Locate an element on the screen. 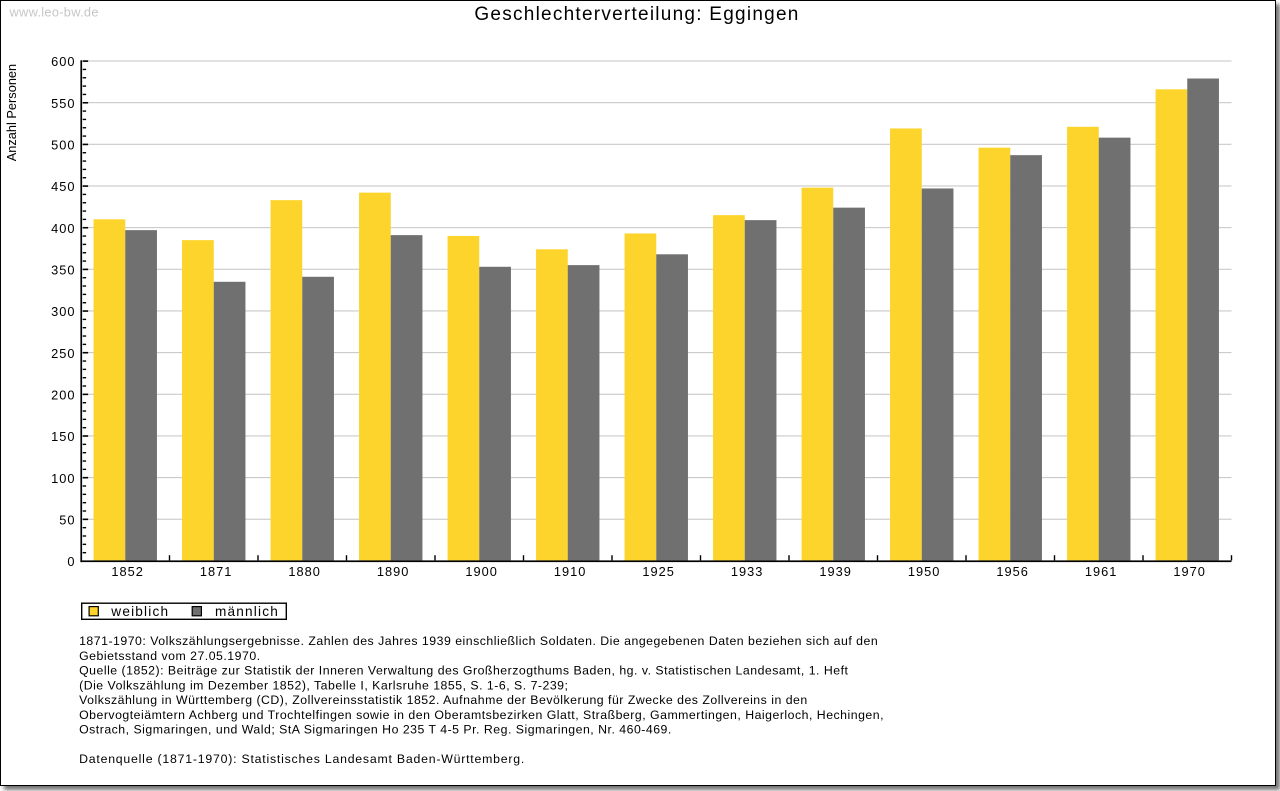  svg-text: Gebietsstand vom 27.05.1970. is located at coordinates (170, 656).